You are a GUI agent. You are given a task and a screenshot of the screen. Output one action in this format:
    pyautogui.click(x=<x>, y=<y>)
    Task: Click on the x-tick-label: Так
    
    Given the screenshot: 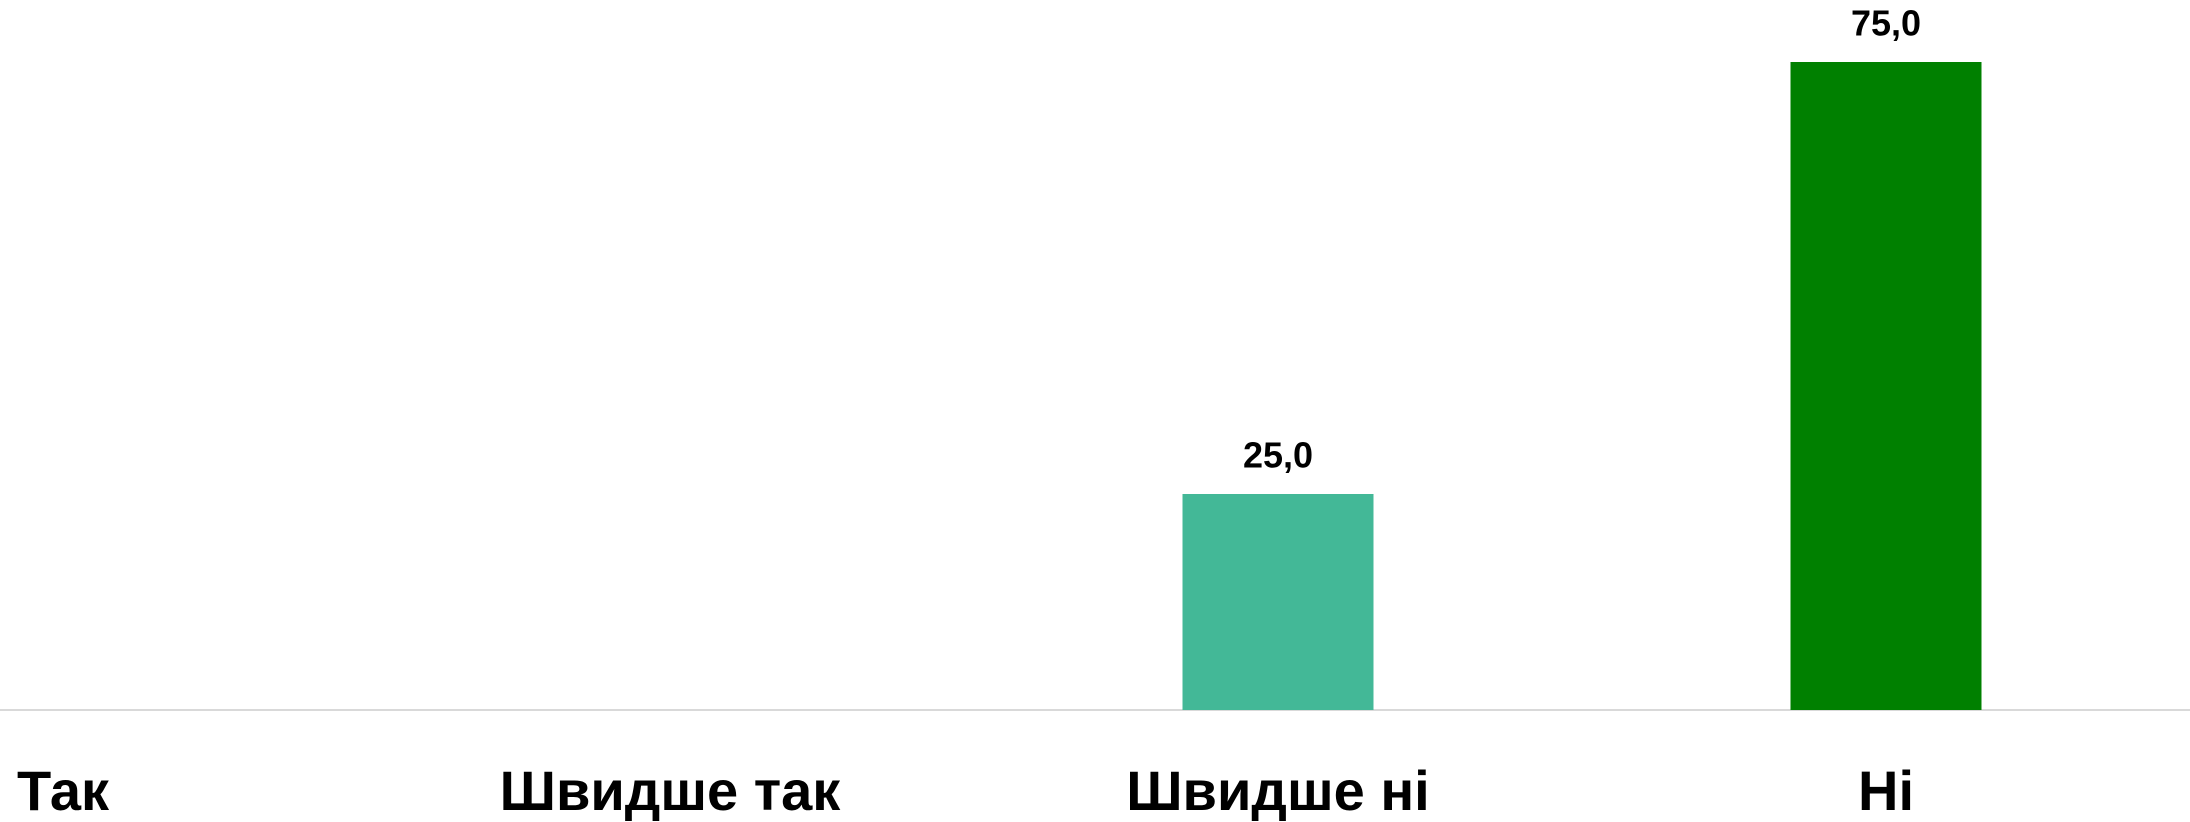 What is the action you would take?
    pyautogui.click(x=63, y=790)
    